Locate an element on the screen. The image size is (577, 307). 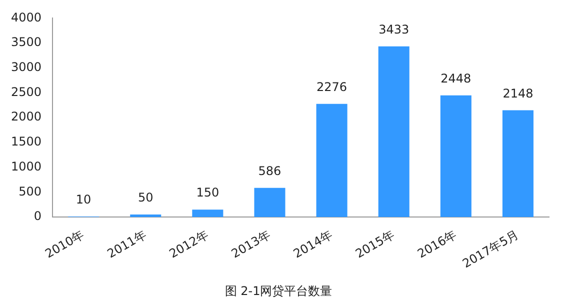
y-tick-label: 2500 is located at coordinates (26, 91).